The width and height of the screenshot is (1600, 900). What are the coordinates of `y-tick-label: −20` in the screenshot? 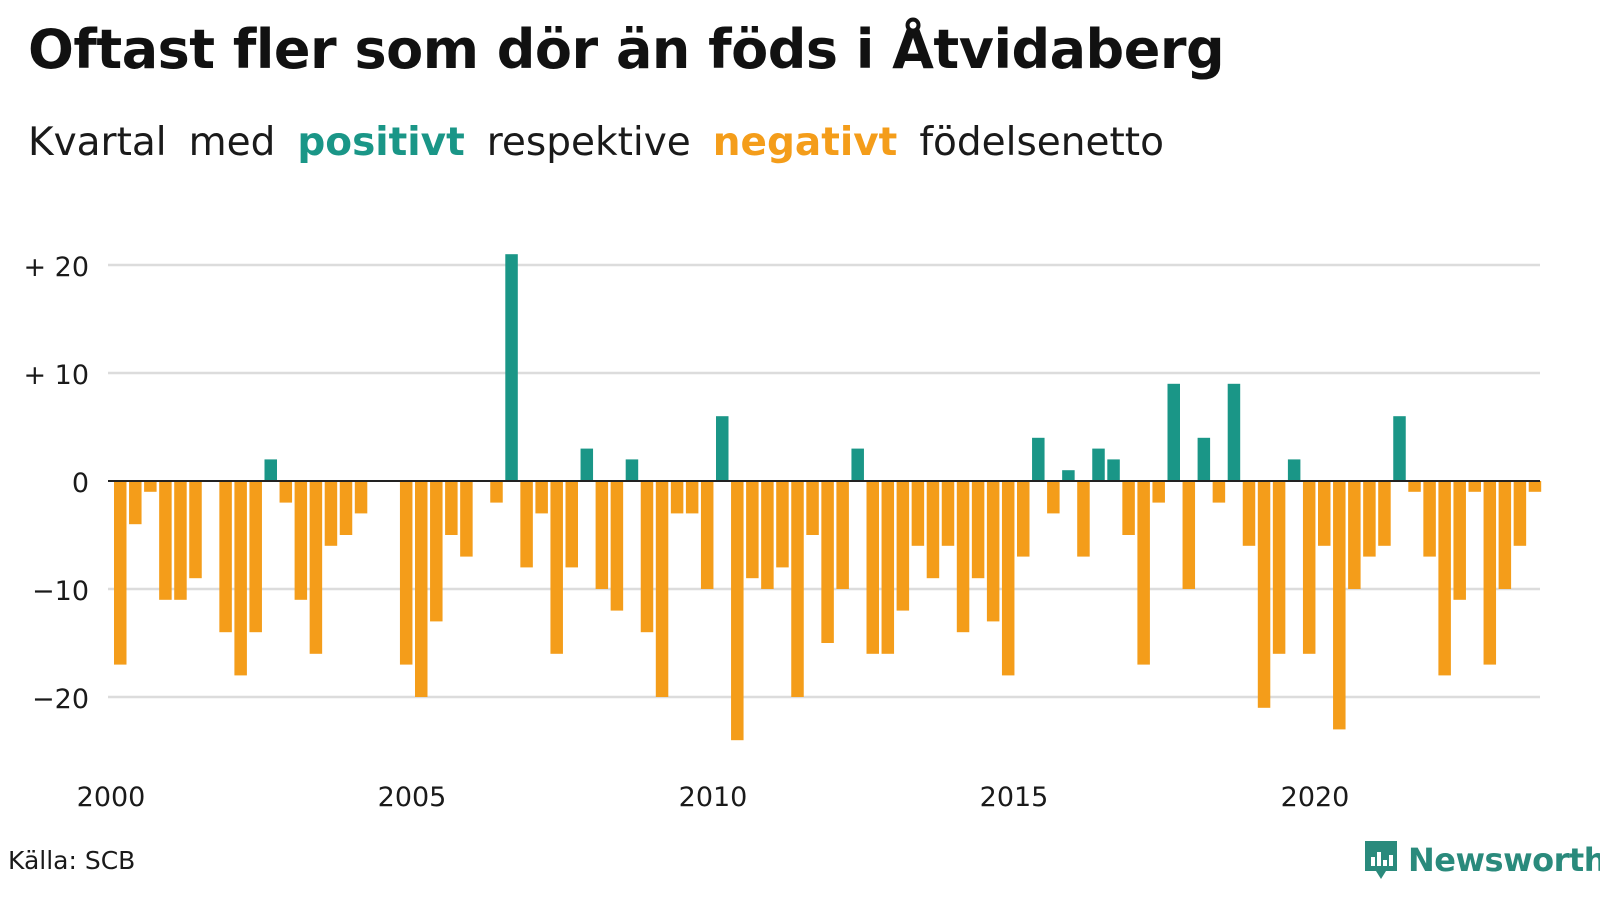 It's located at (60, 699).